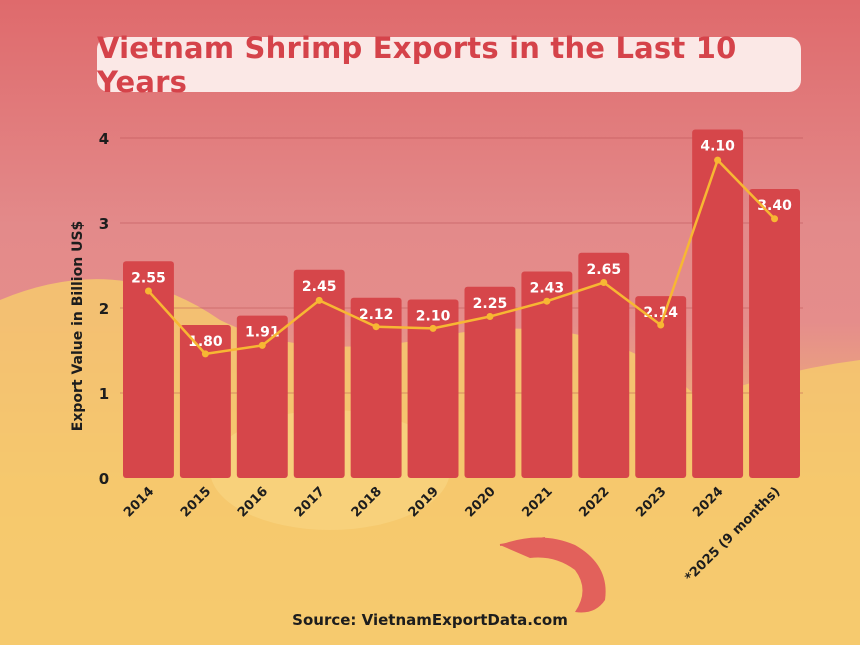  What do you see at coordinates (538, 502) in the screenshot?
I see `x-tick-label: 2021` at bounding box center [538, 502].